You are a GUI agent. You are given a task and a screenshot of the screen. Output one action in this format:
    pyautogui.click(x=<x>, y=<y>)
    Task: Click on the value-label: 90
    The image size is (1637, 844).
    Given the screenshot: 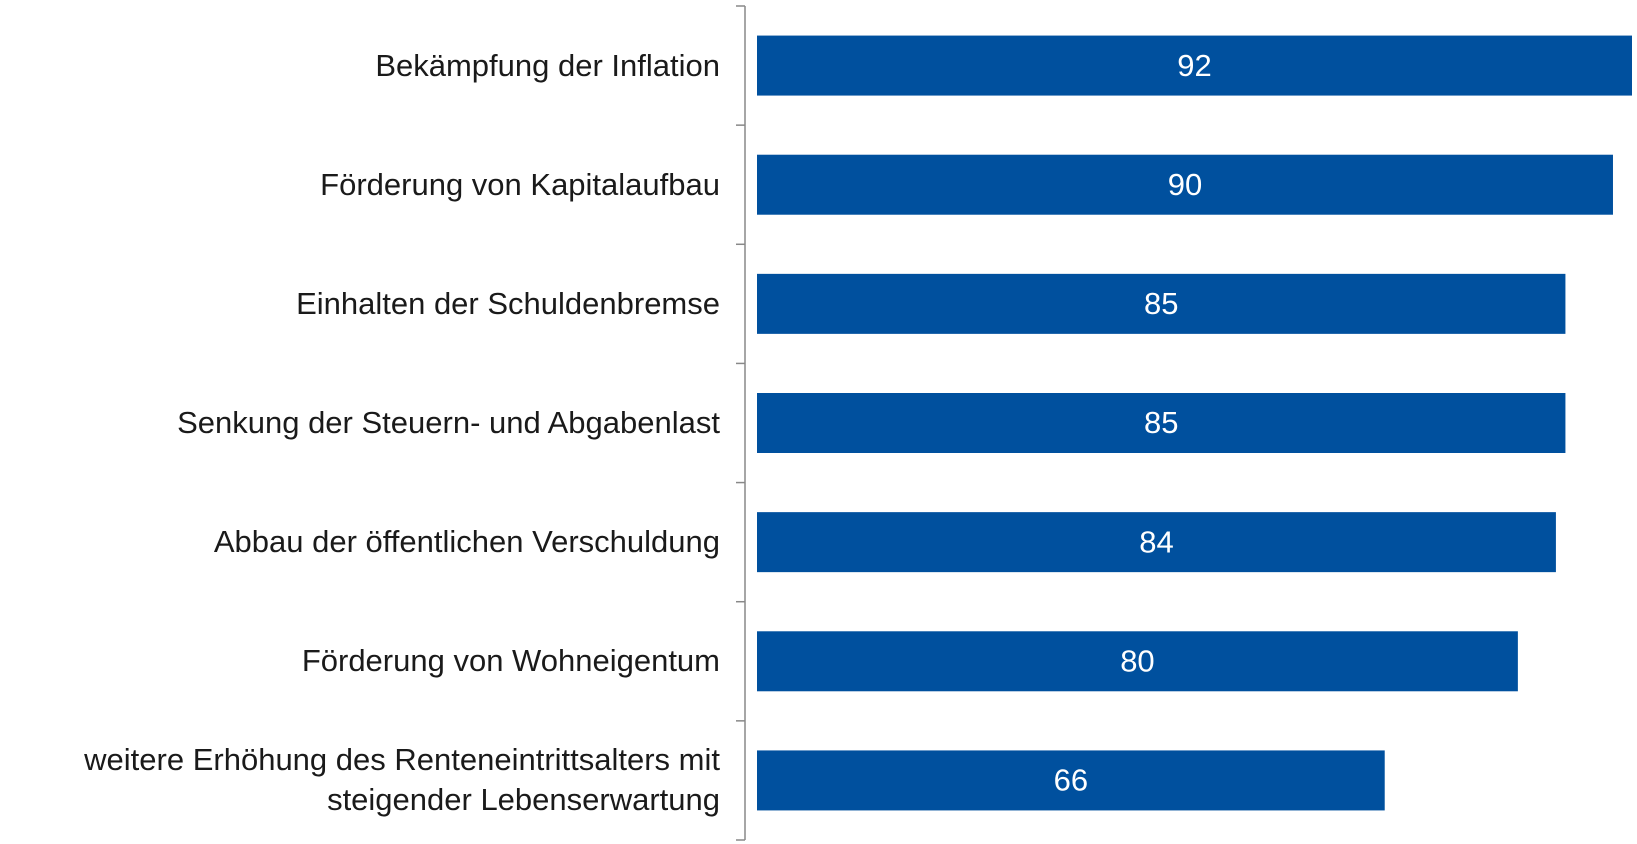 What is the action you would take?
    pyautogui.click(x=1185, y=184)
    